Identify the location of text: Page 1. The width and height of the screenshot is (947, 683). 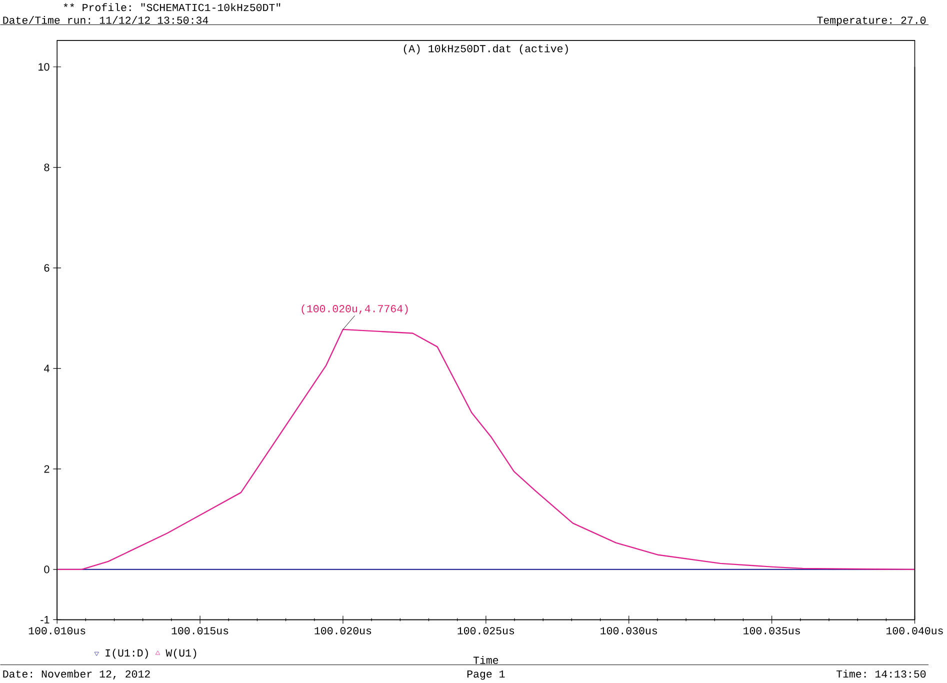
(486, 675).